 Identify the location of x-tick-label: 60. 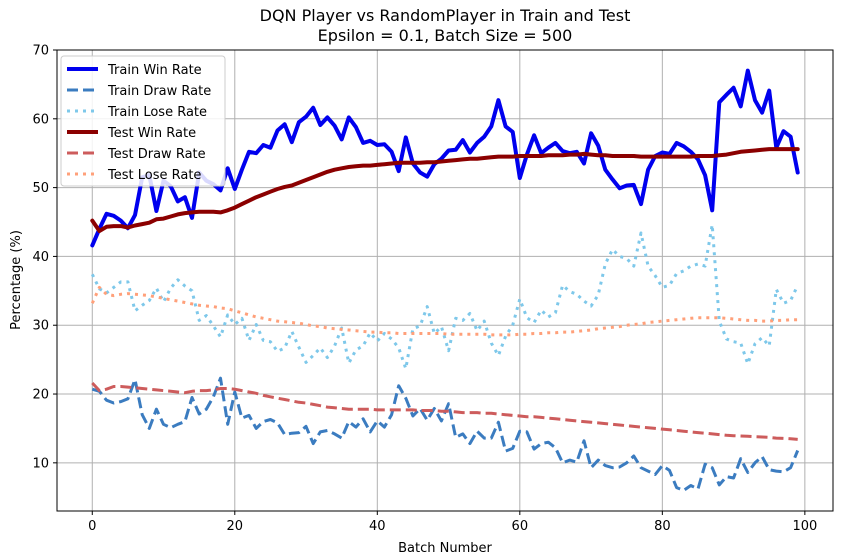
(520, 526).